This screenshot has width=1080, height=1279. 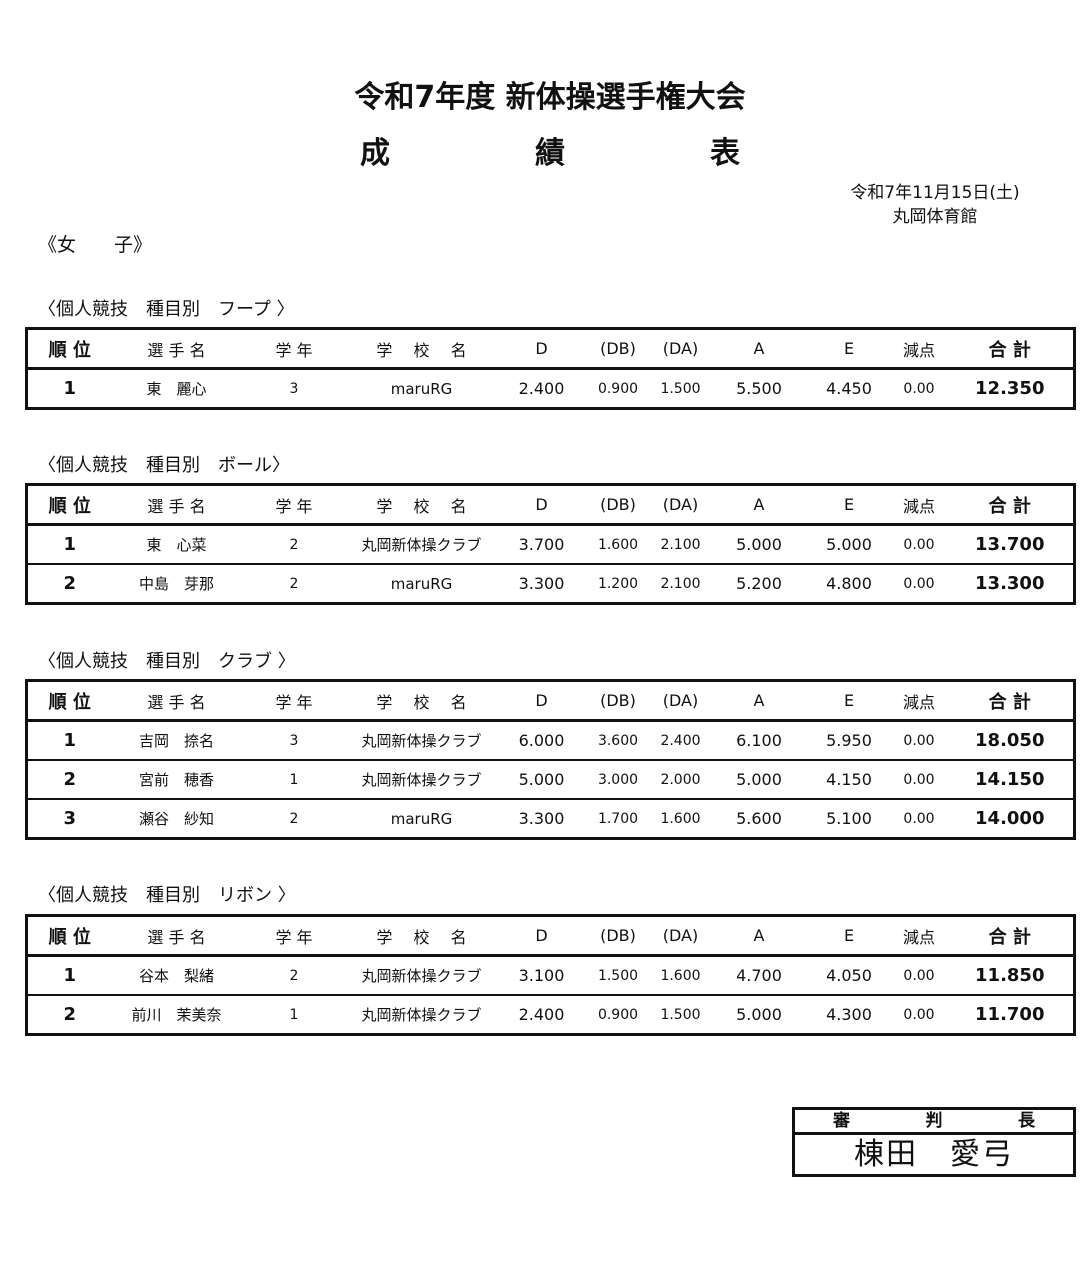 I want to click on document-subtitle: 成 績 表, so click(x=550, y=150).